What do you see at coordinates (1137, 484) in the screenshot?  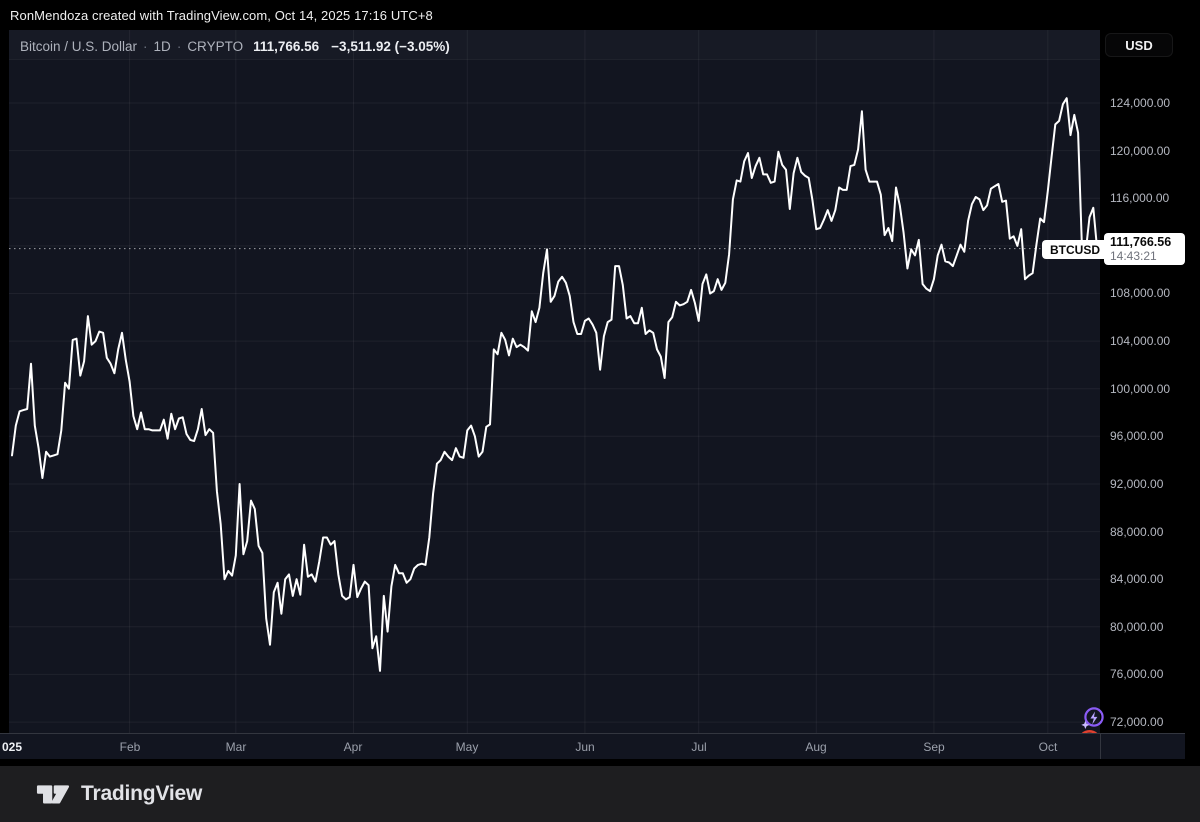 I see `price-tick-label: 92,000.00` at bounding box center [1137, 484].